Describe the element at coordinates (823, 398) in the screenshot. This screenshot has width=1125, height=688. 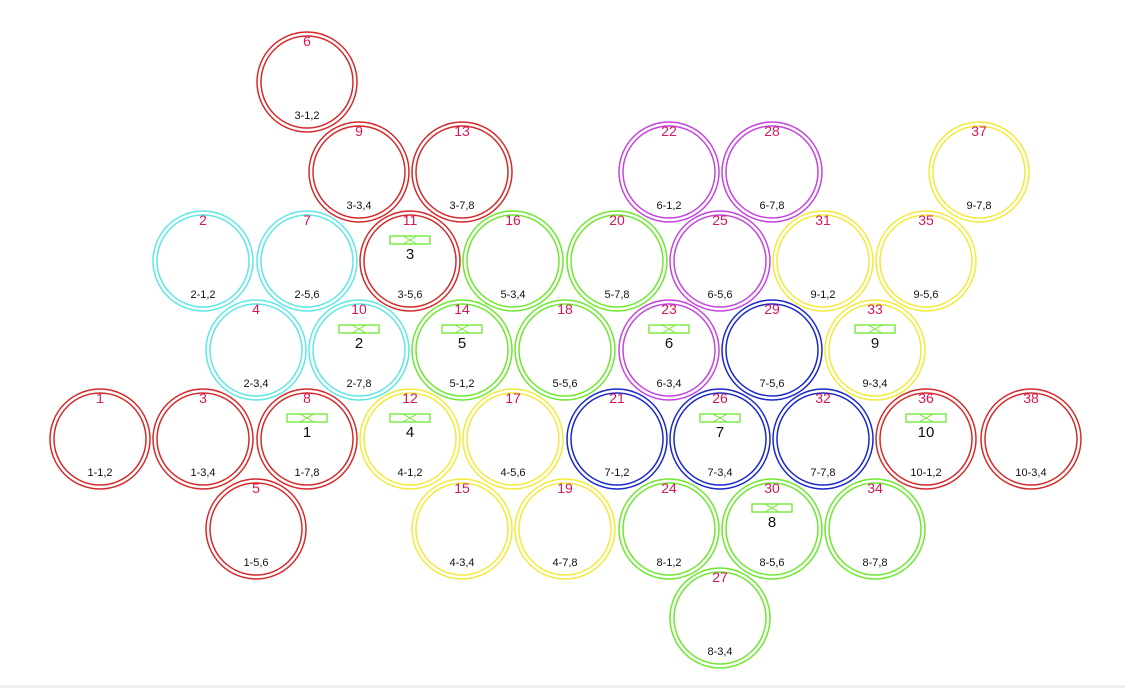
I see `circle-number: 32` at that location.